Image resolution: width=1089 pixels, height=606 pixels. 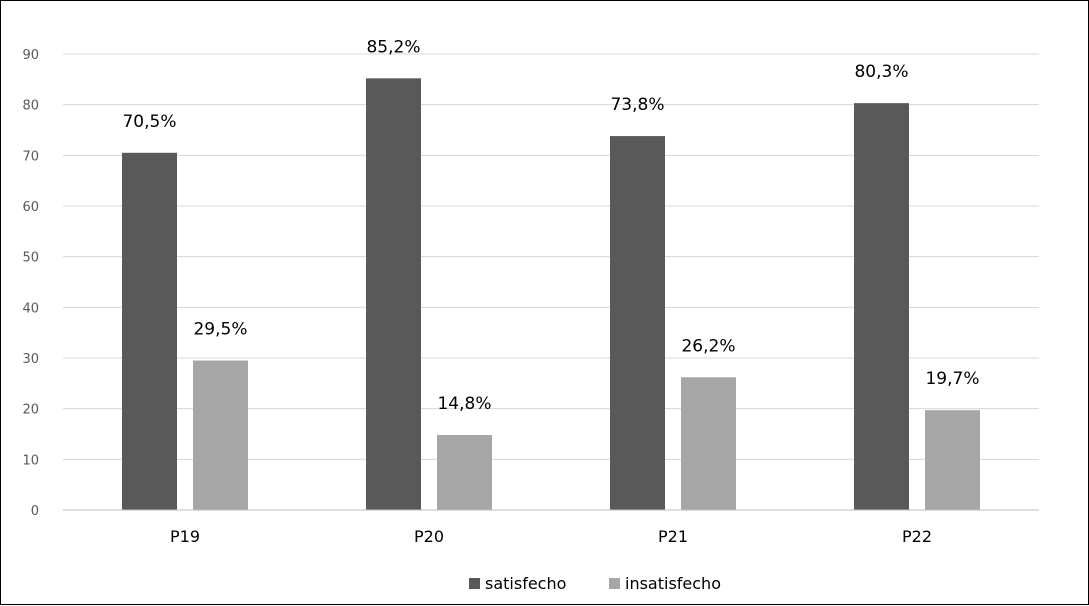 I want to click on category-labels: P19 P20 P21 P22, so click(x=551, y=536).